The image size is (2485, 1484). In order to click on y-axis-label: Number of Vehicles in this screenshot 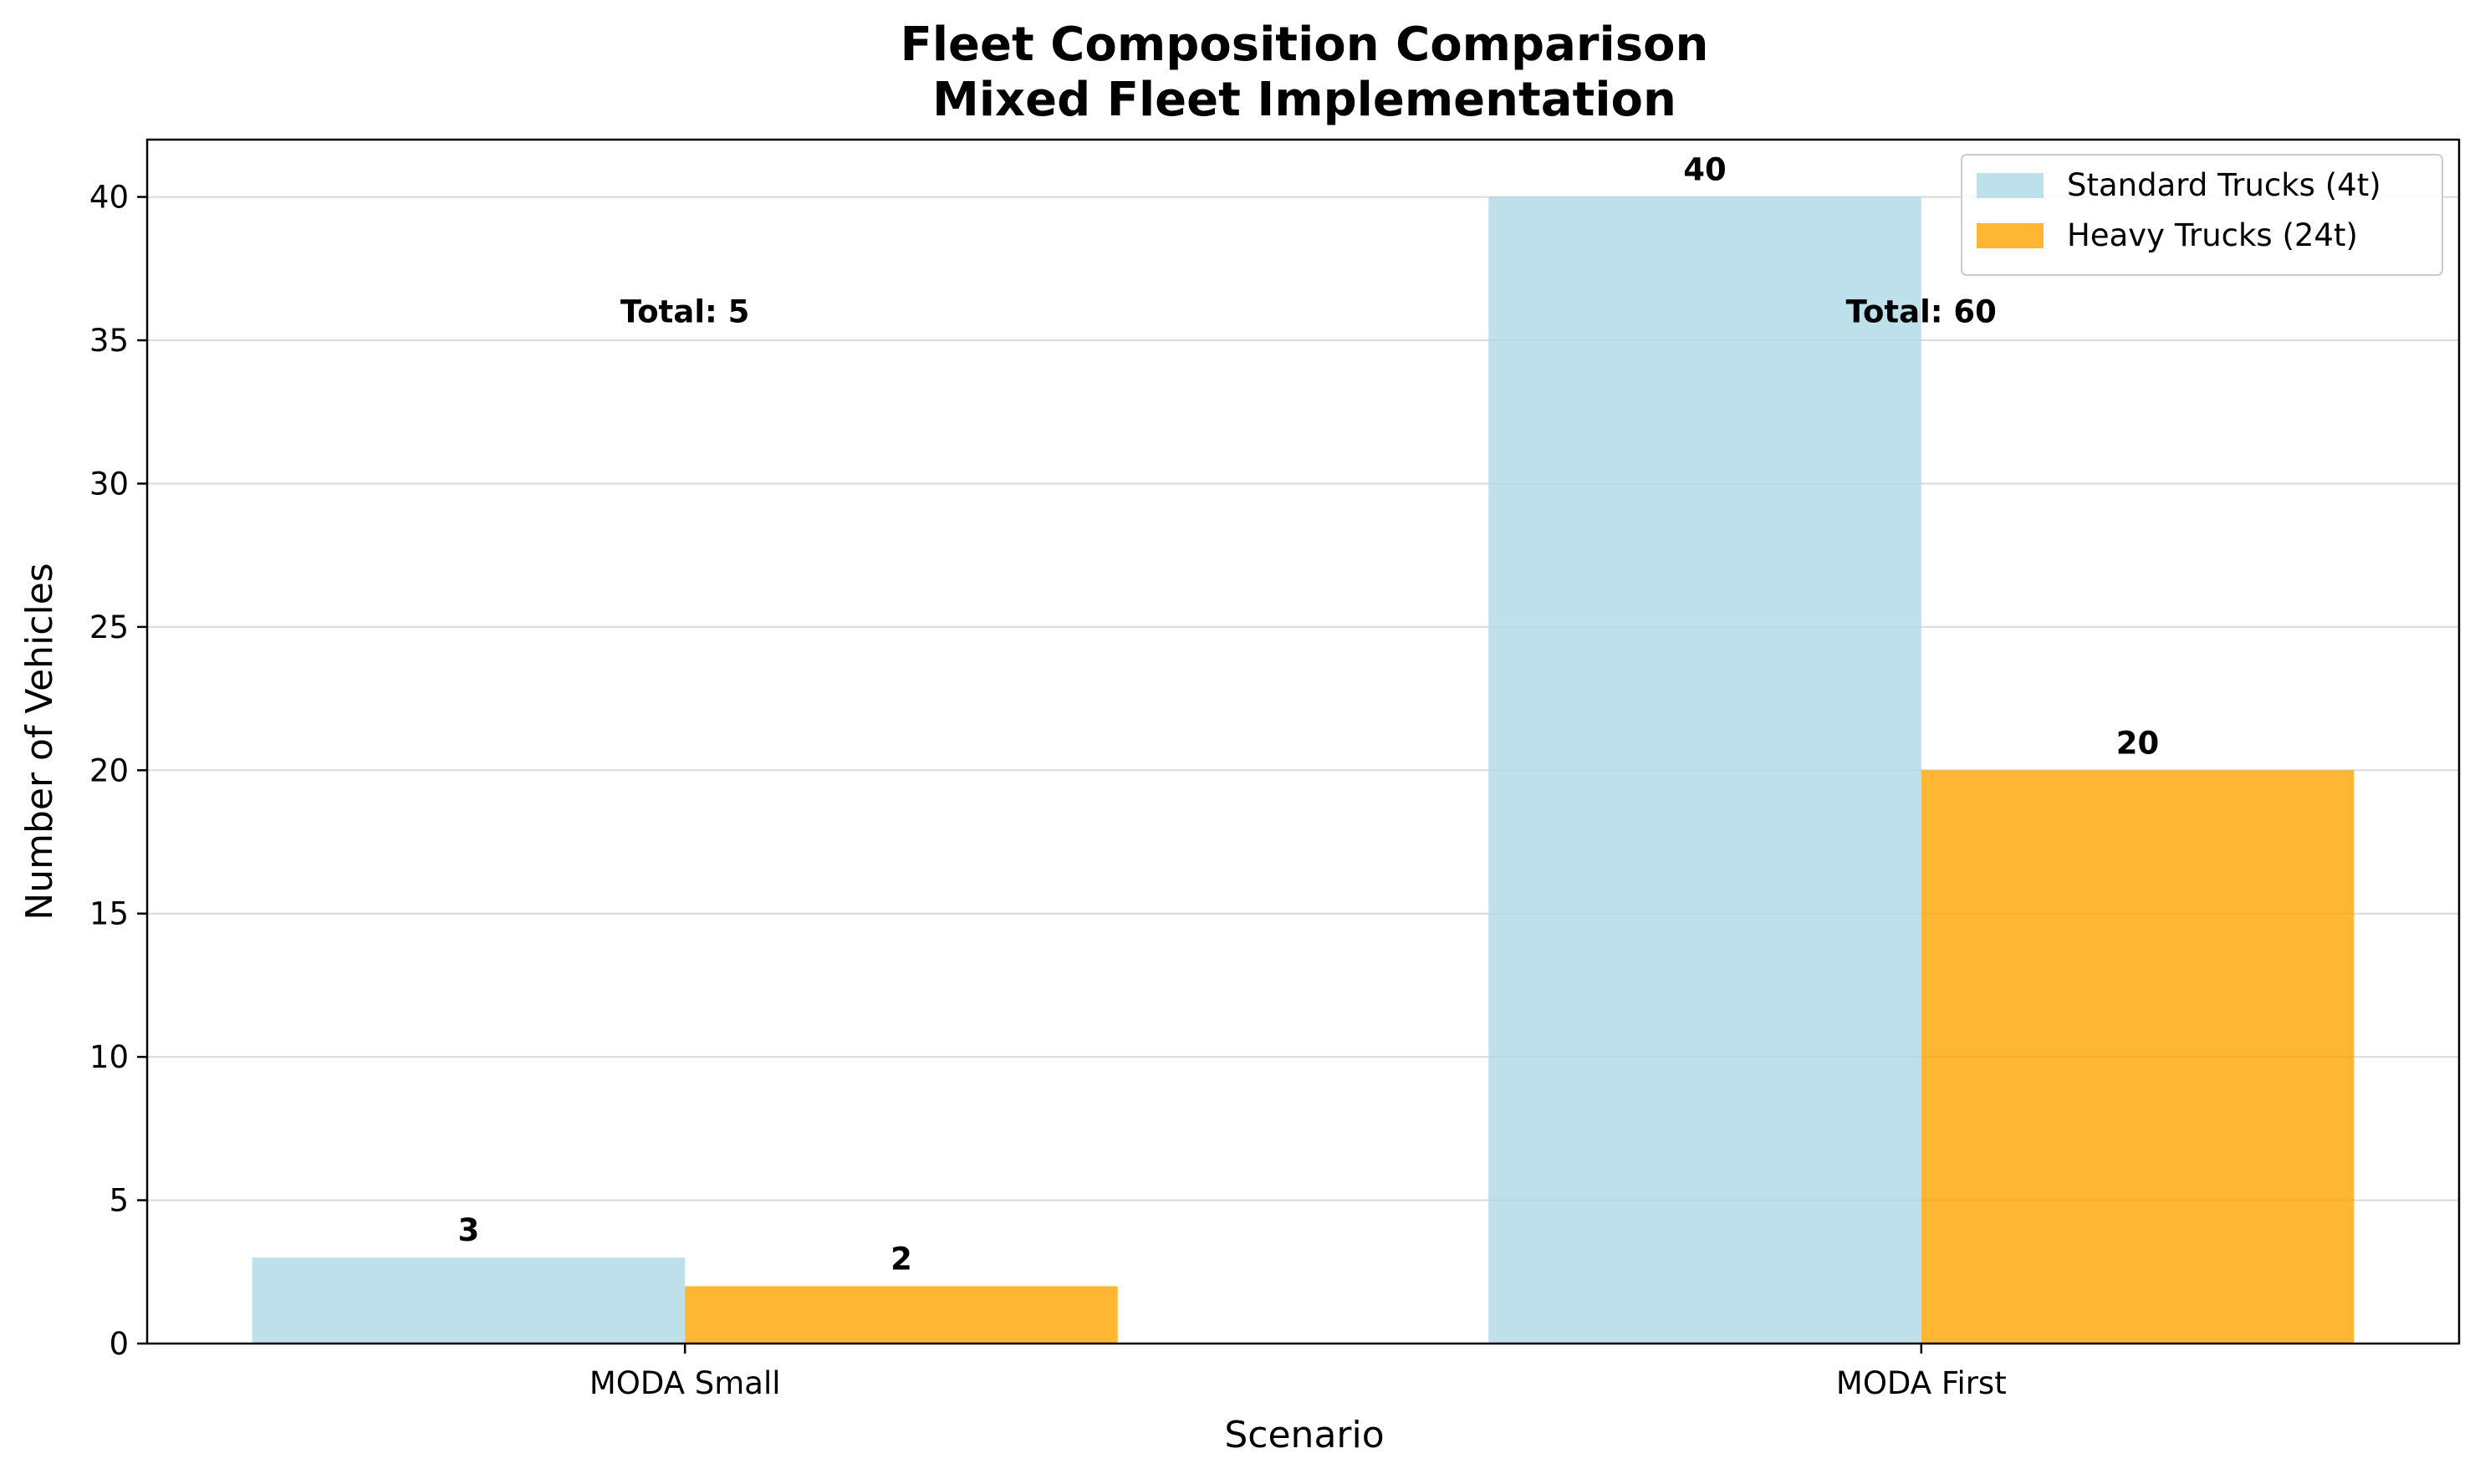, I will do `click(39, 741)`.